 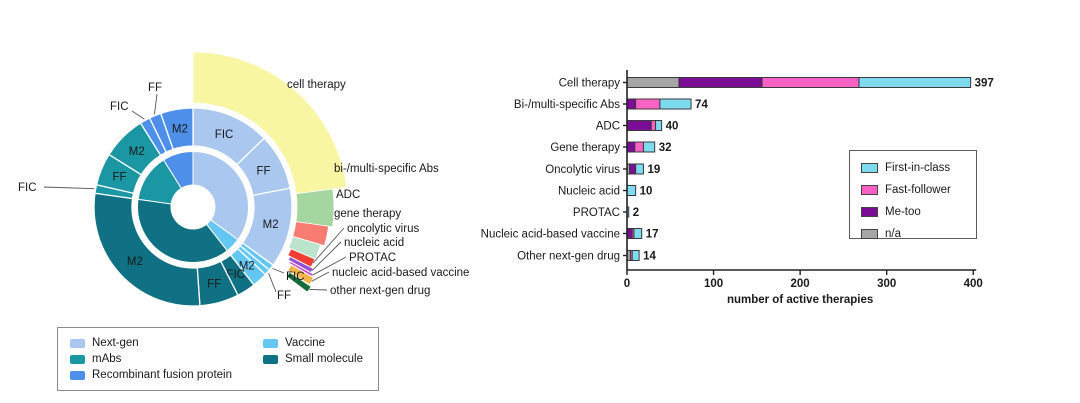 I want to click on class-label-oncolytic-virus: oncolytic virus, so click(x=383, y=229).